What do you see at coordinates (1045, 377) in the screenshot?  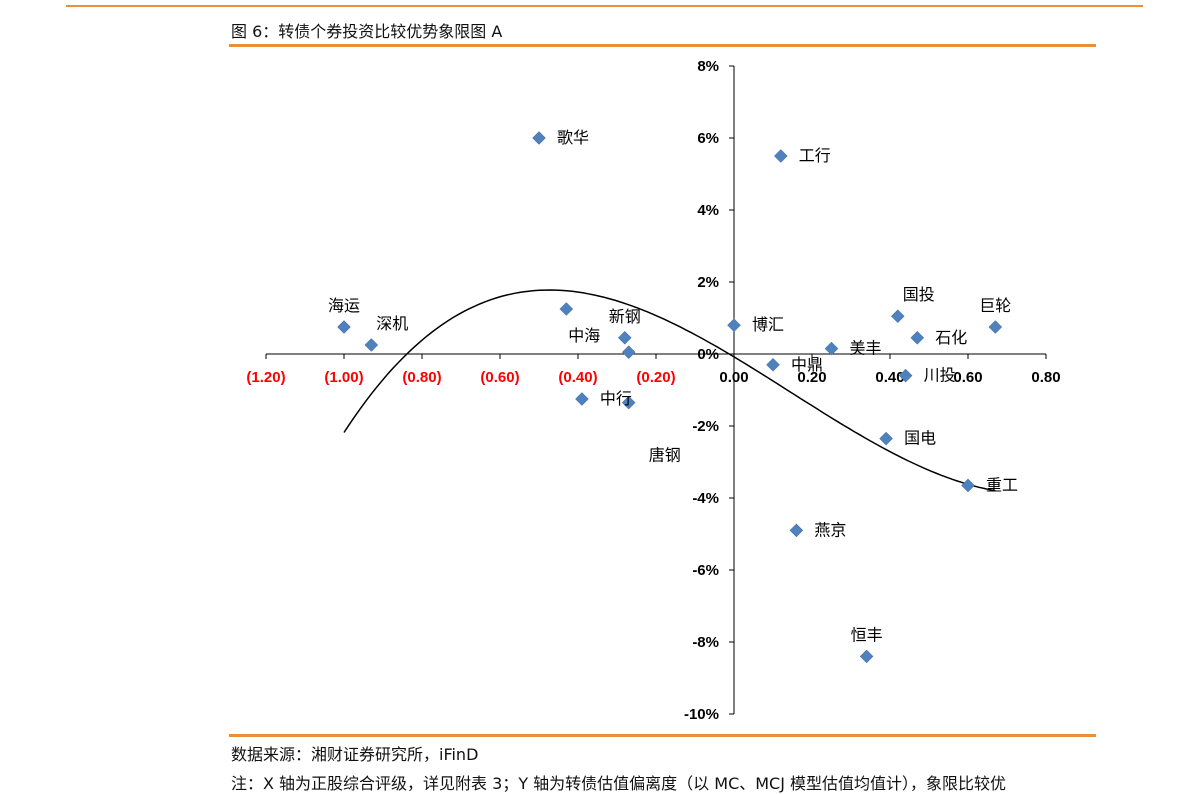 I see `x-tick-label: 0.80` at bounding box center [1045, 377].